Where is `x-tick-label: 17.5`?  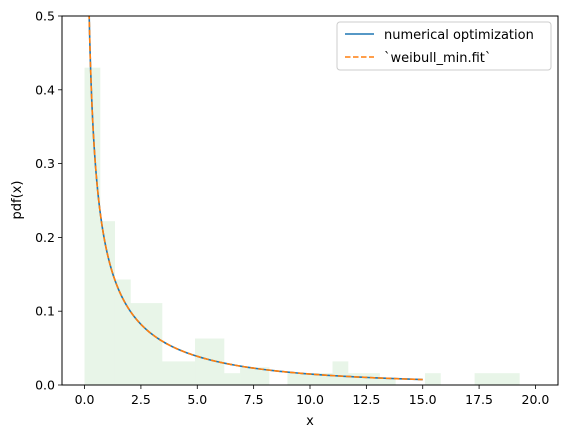 x-tick-label: 17.5 is located at coordinates (479, 399).